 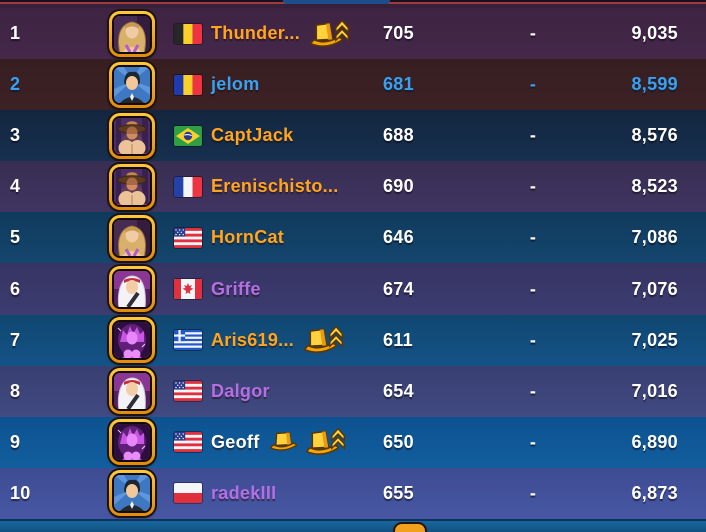 What do you see at coordinates (283, 442) in the screenshot?
I see `top-hat-icon` at bounding box center [283, 442].